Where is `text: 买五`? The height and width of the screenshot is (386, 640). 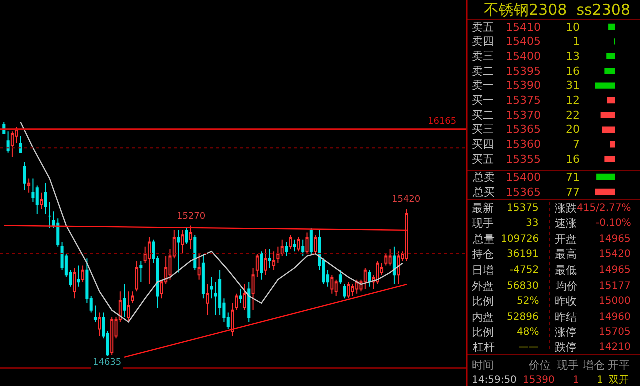 text: 买五 is located at coordinates (483, 159).